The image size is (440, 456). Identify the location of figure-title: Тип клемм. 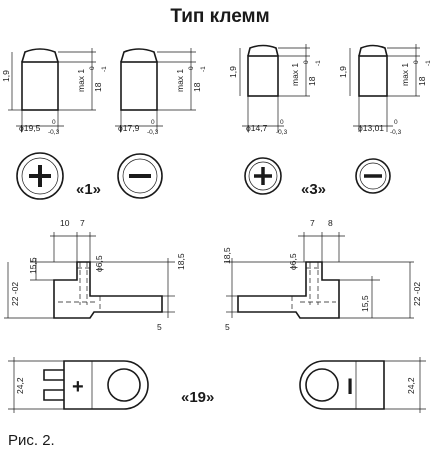
(220, 16).